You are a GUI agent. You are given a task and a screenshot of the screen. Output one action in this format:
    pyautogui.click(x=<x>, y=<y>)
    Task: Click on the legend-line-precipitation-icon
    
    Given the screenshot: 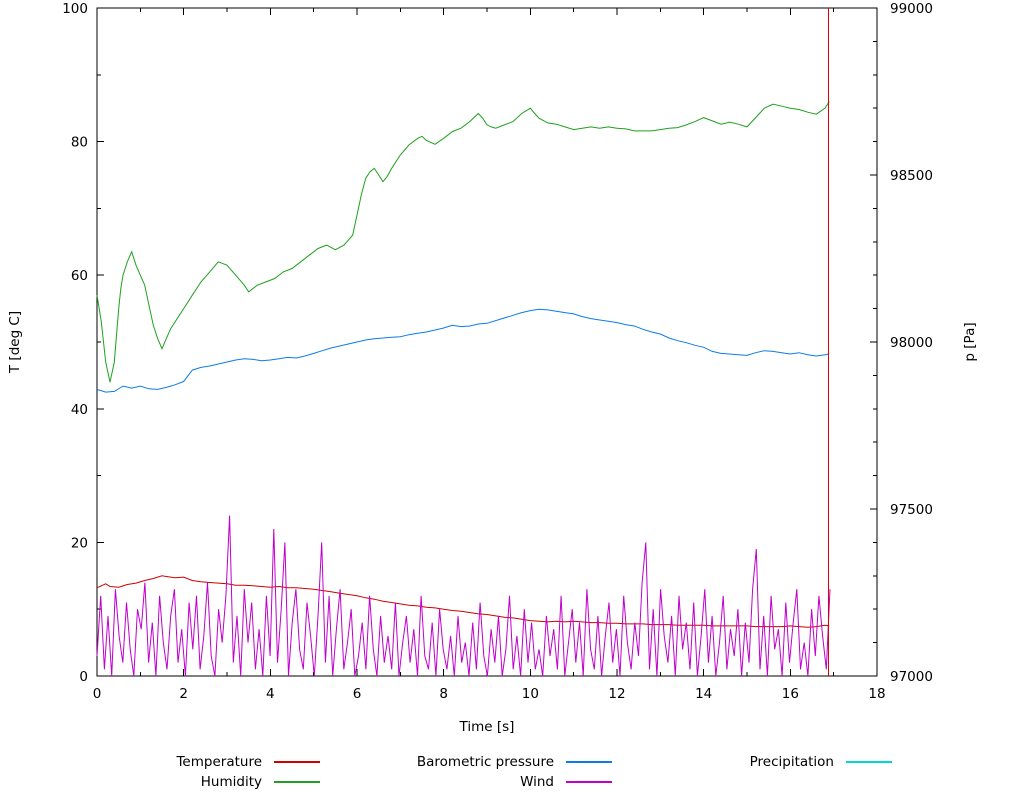 What is the action you would take?
    pyautogui.click(x=869, y=762)
    